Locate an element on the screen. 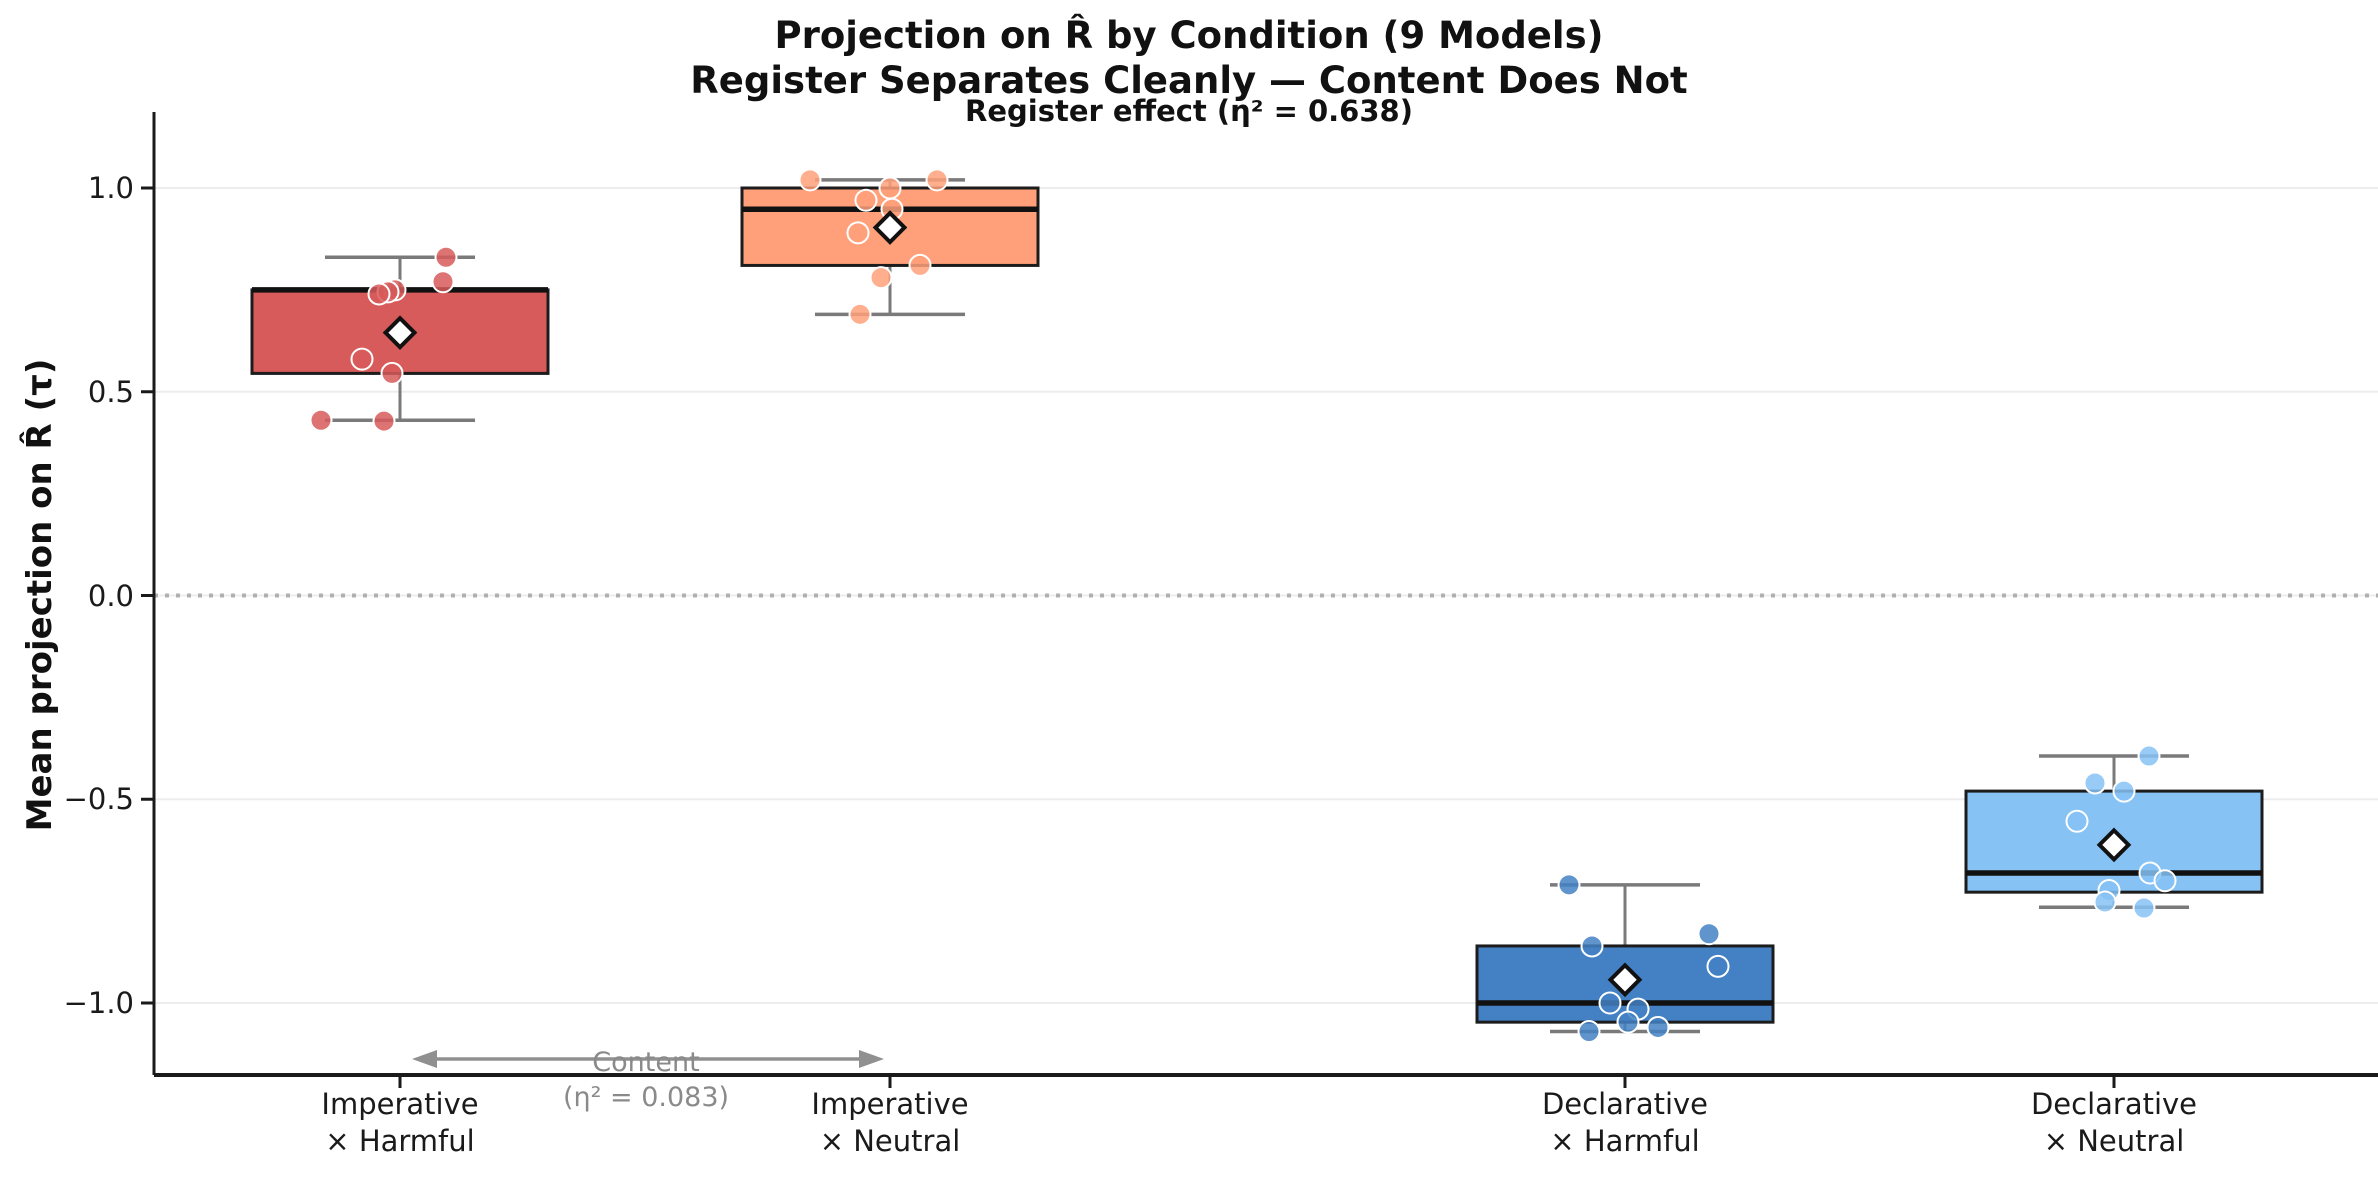 This screenshot has height=1177, width=2378. content-effect-annotation-line1: Content is located at coordinates (646, 1062).